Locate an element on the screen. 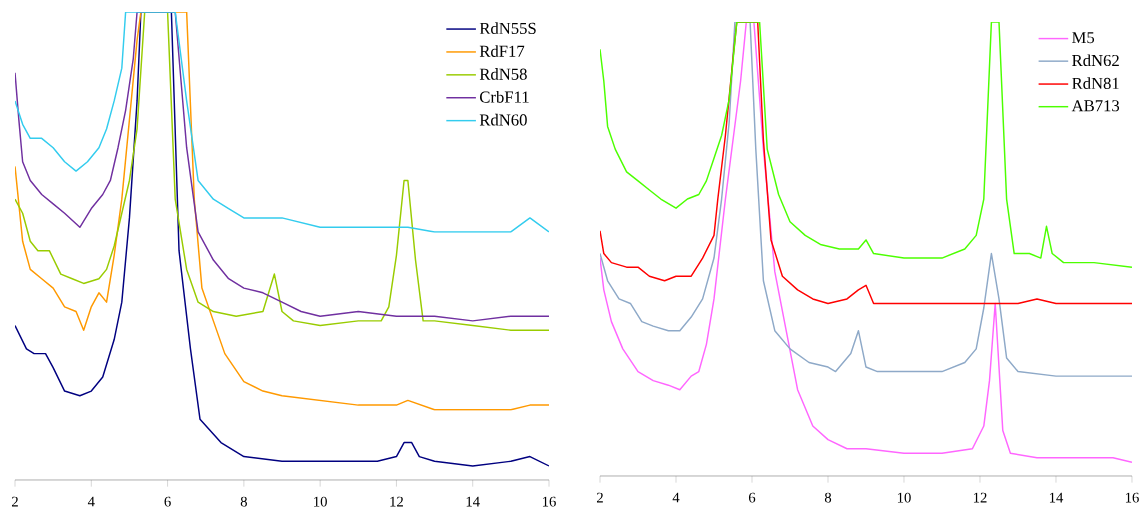  legend-label: AB713 is located at coordinates (1095, 106).